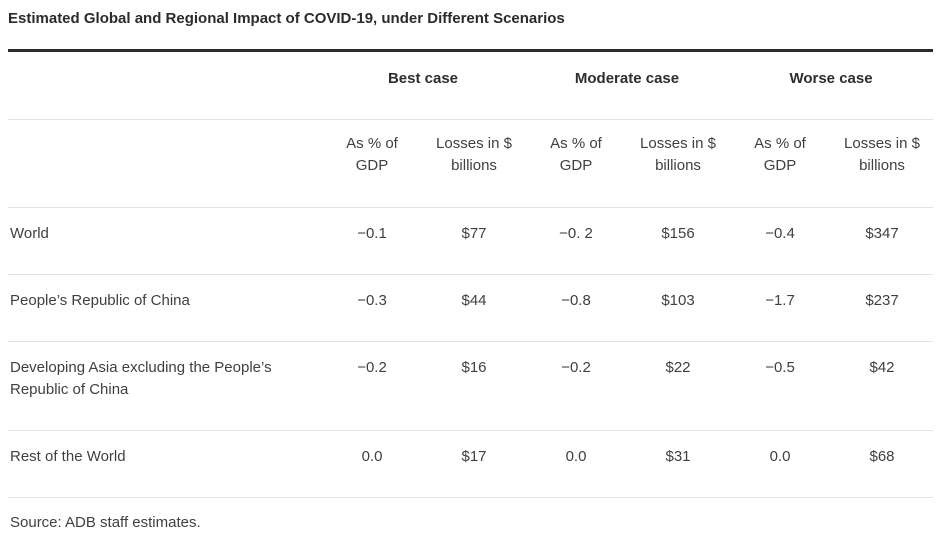  Describe the element at coordinates (372, 308) in the screenshot. I see `cell-value: −0.3` at that location.